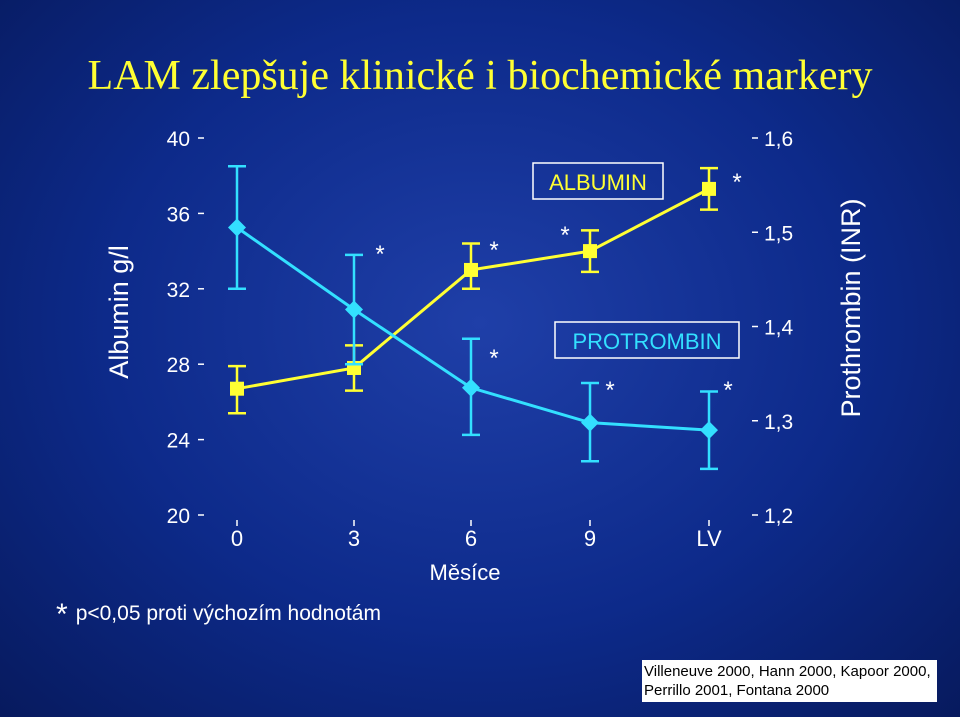 This screenshot has height=717, width=960. Describe the element at coordinates (354, 538) in the screenshot. I see `x-axis-tick-label: 3` at that location.